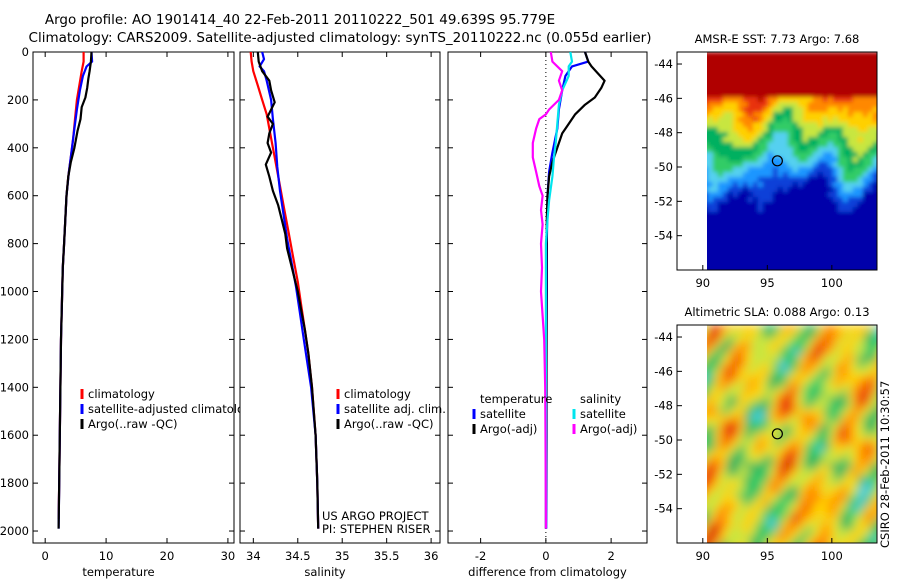 This screenshot has height=580, width=900. I want to click on map-frame, so click(777, 161).